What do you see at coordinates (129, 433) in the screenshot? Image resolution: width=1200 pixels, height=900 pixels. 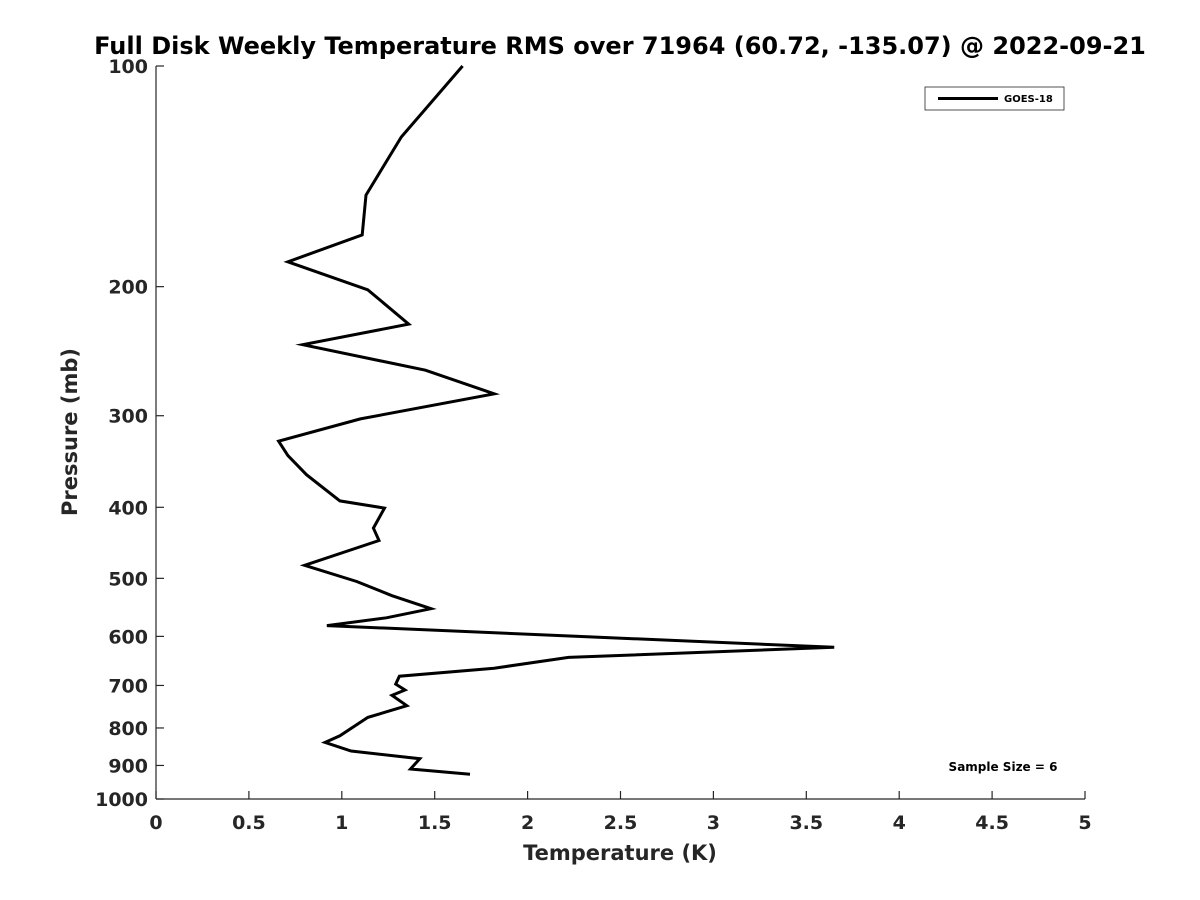 I see `y-axis-ticks: 100 200 300 400 500 600 700 800 900 1000` at bounding box center [129, 433].